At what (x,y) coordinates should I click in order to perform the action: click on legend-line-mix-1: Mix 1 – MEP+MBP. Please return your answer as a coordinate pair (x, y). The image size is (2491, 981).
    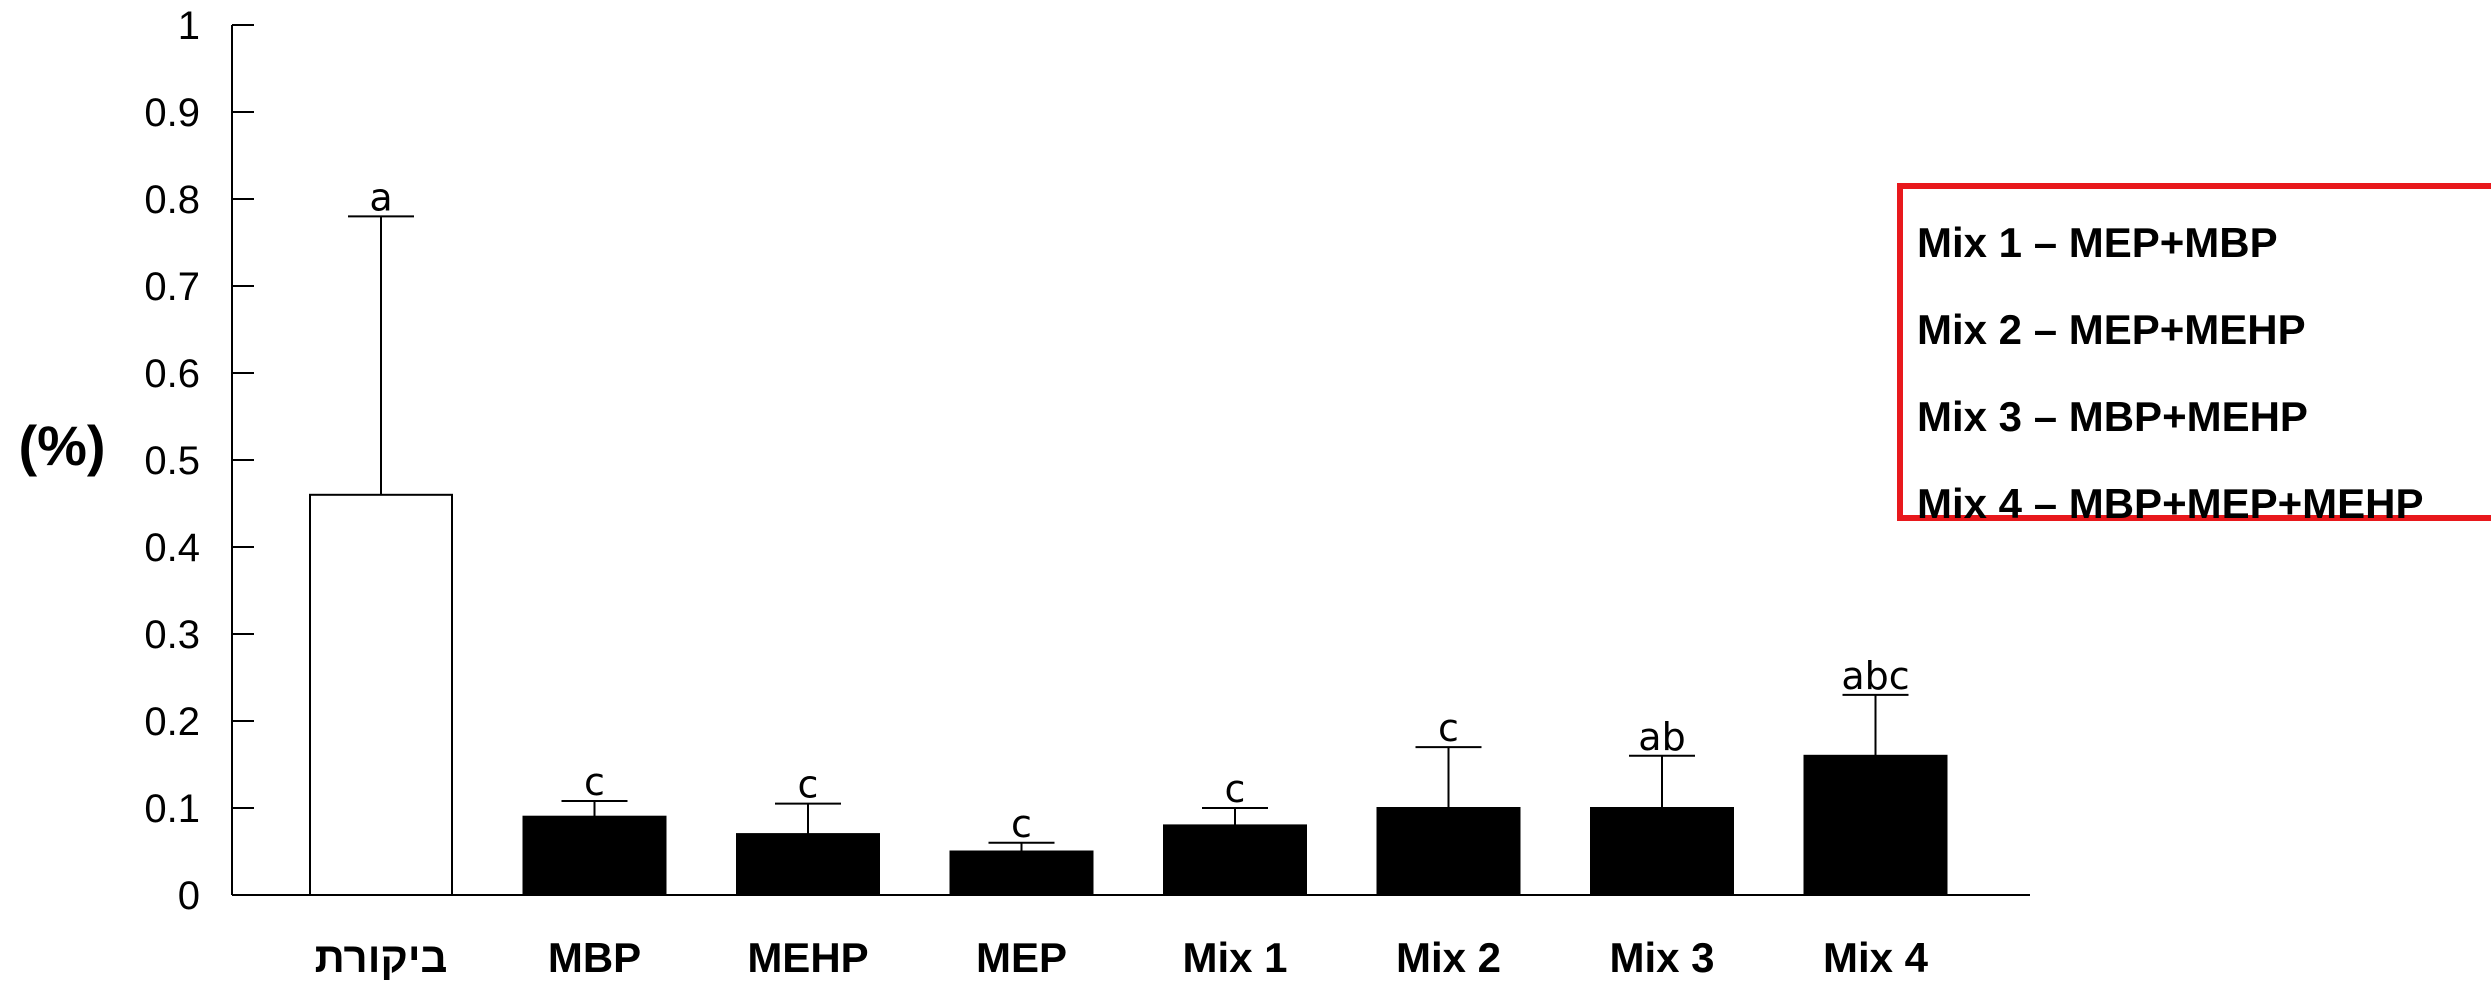
    Looking at the image, I should click on (2097, 242).